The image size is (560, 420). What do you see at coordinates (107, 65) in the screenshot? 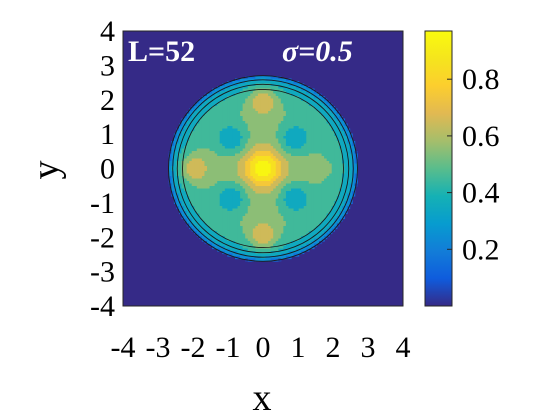
I see `y-tick-label: 3` at bounding box center [107, 65].